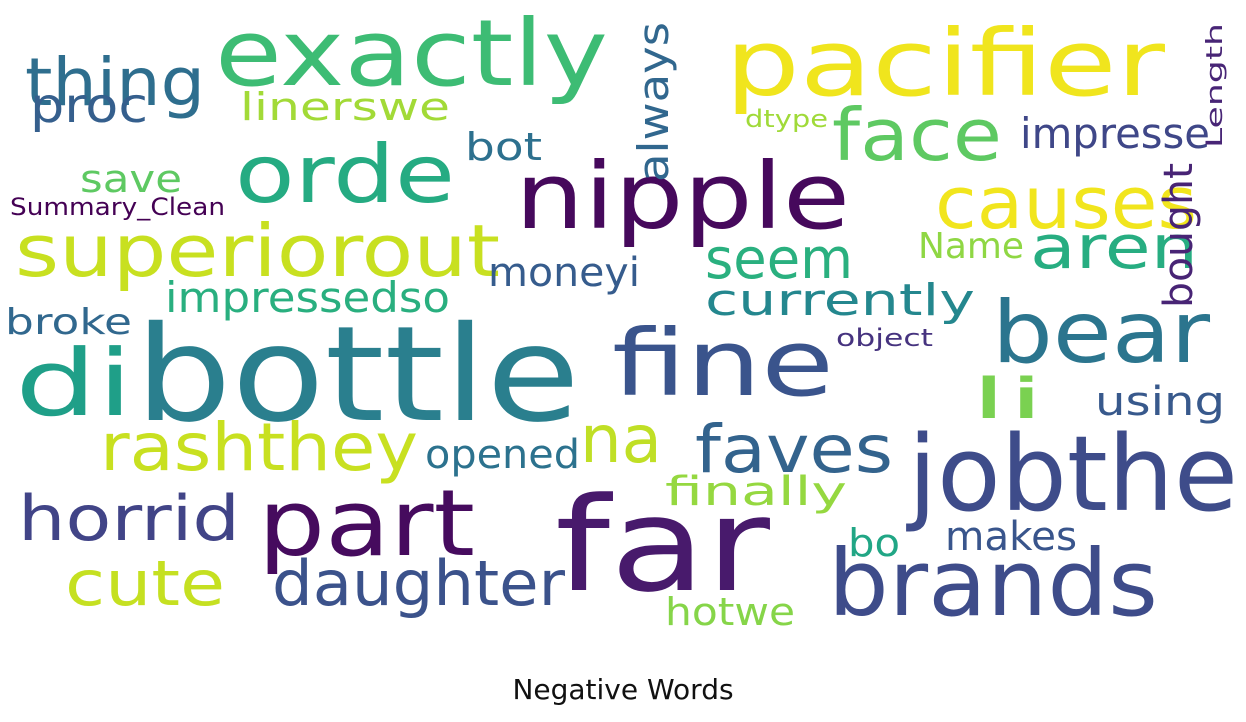 Image resolution: width=1246 pixels, height=722 pixels. Describe the element at coordinates (779, 259) in the screenshot. I see `word-seem: seem` at that location.